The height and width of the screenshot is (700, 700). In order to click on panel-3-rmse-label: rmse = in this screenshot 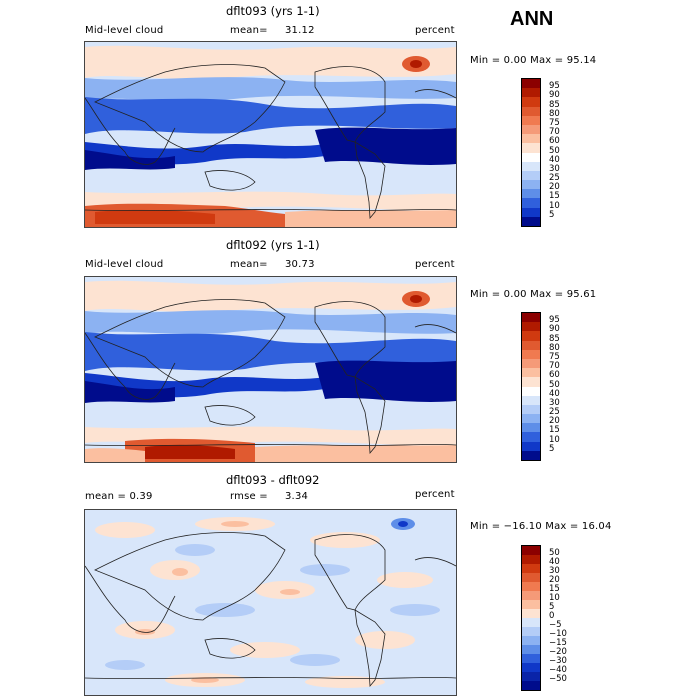, I will do `click(249, 496)`.